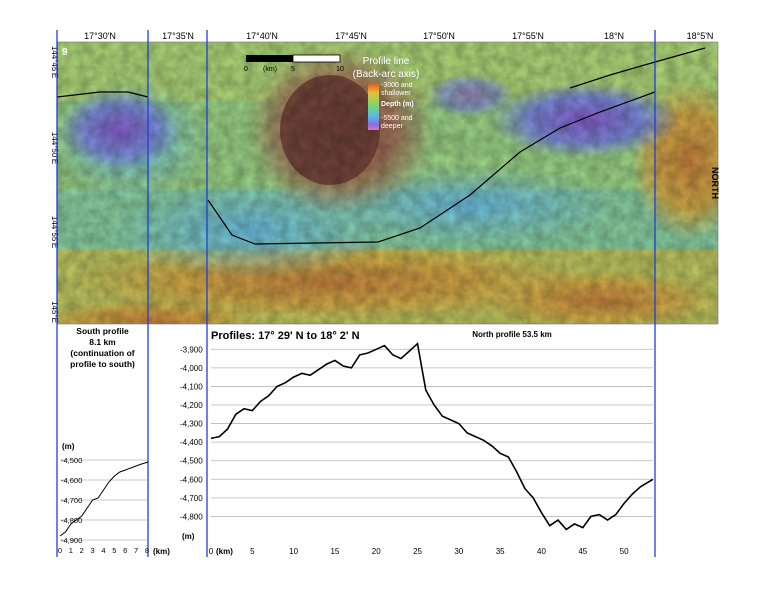  I want to click on lon-label: 144°45'E, so click(54, 62).